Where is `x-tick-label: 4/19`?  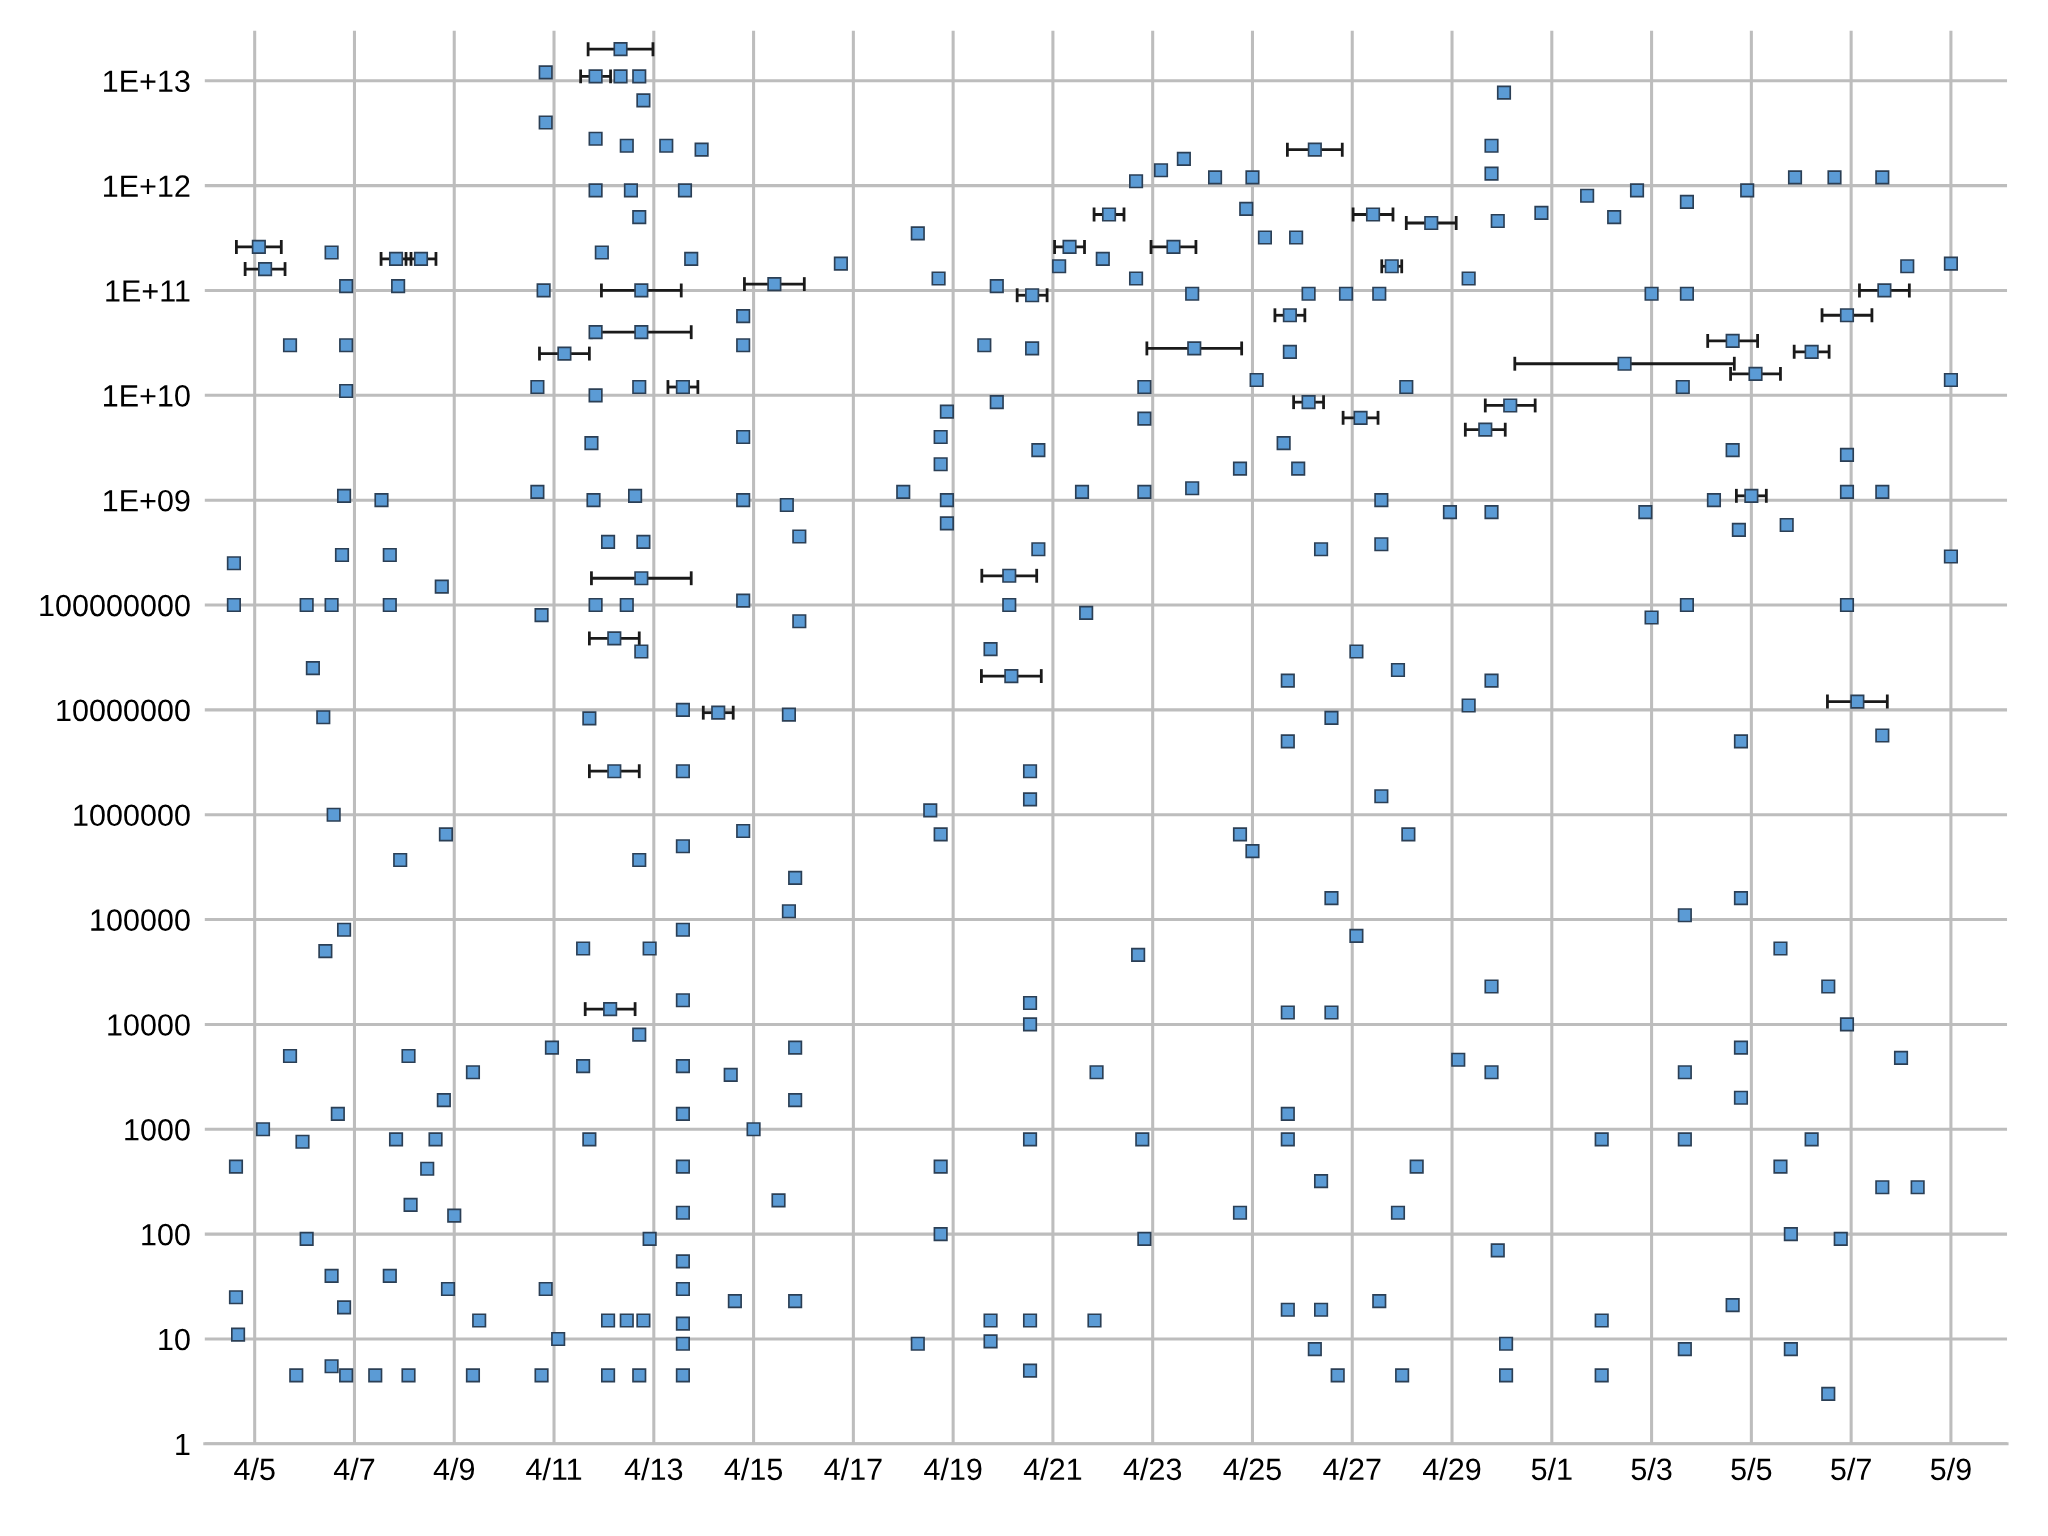
x-tick-label: 4/19 is located at coordinates (953, 1469).